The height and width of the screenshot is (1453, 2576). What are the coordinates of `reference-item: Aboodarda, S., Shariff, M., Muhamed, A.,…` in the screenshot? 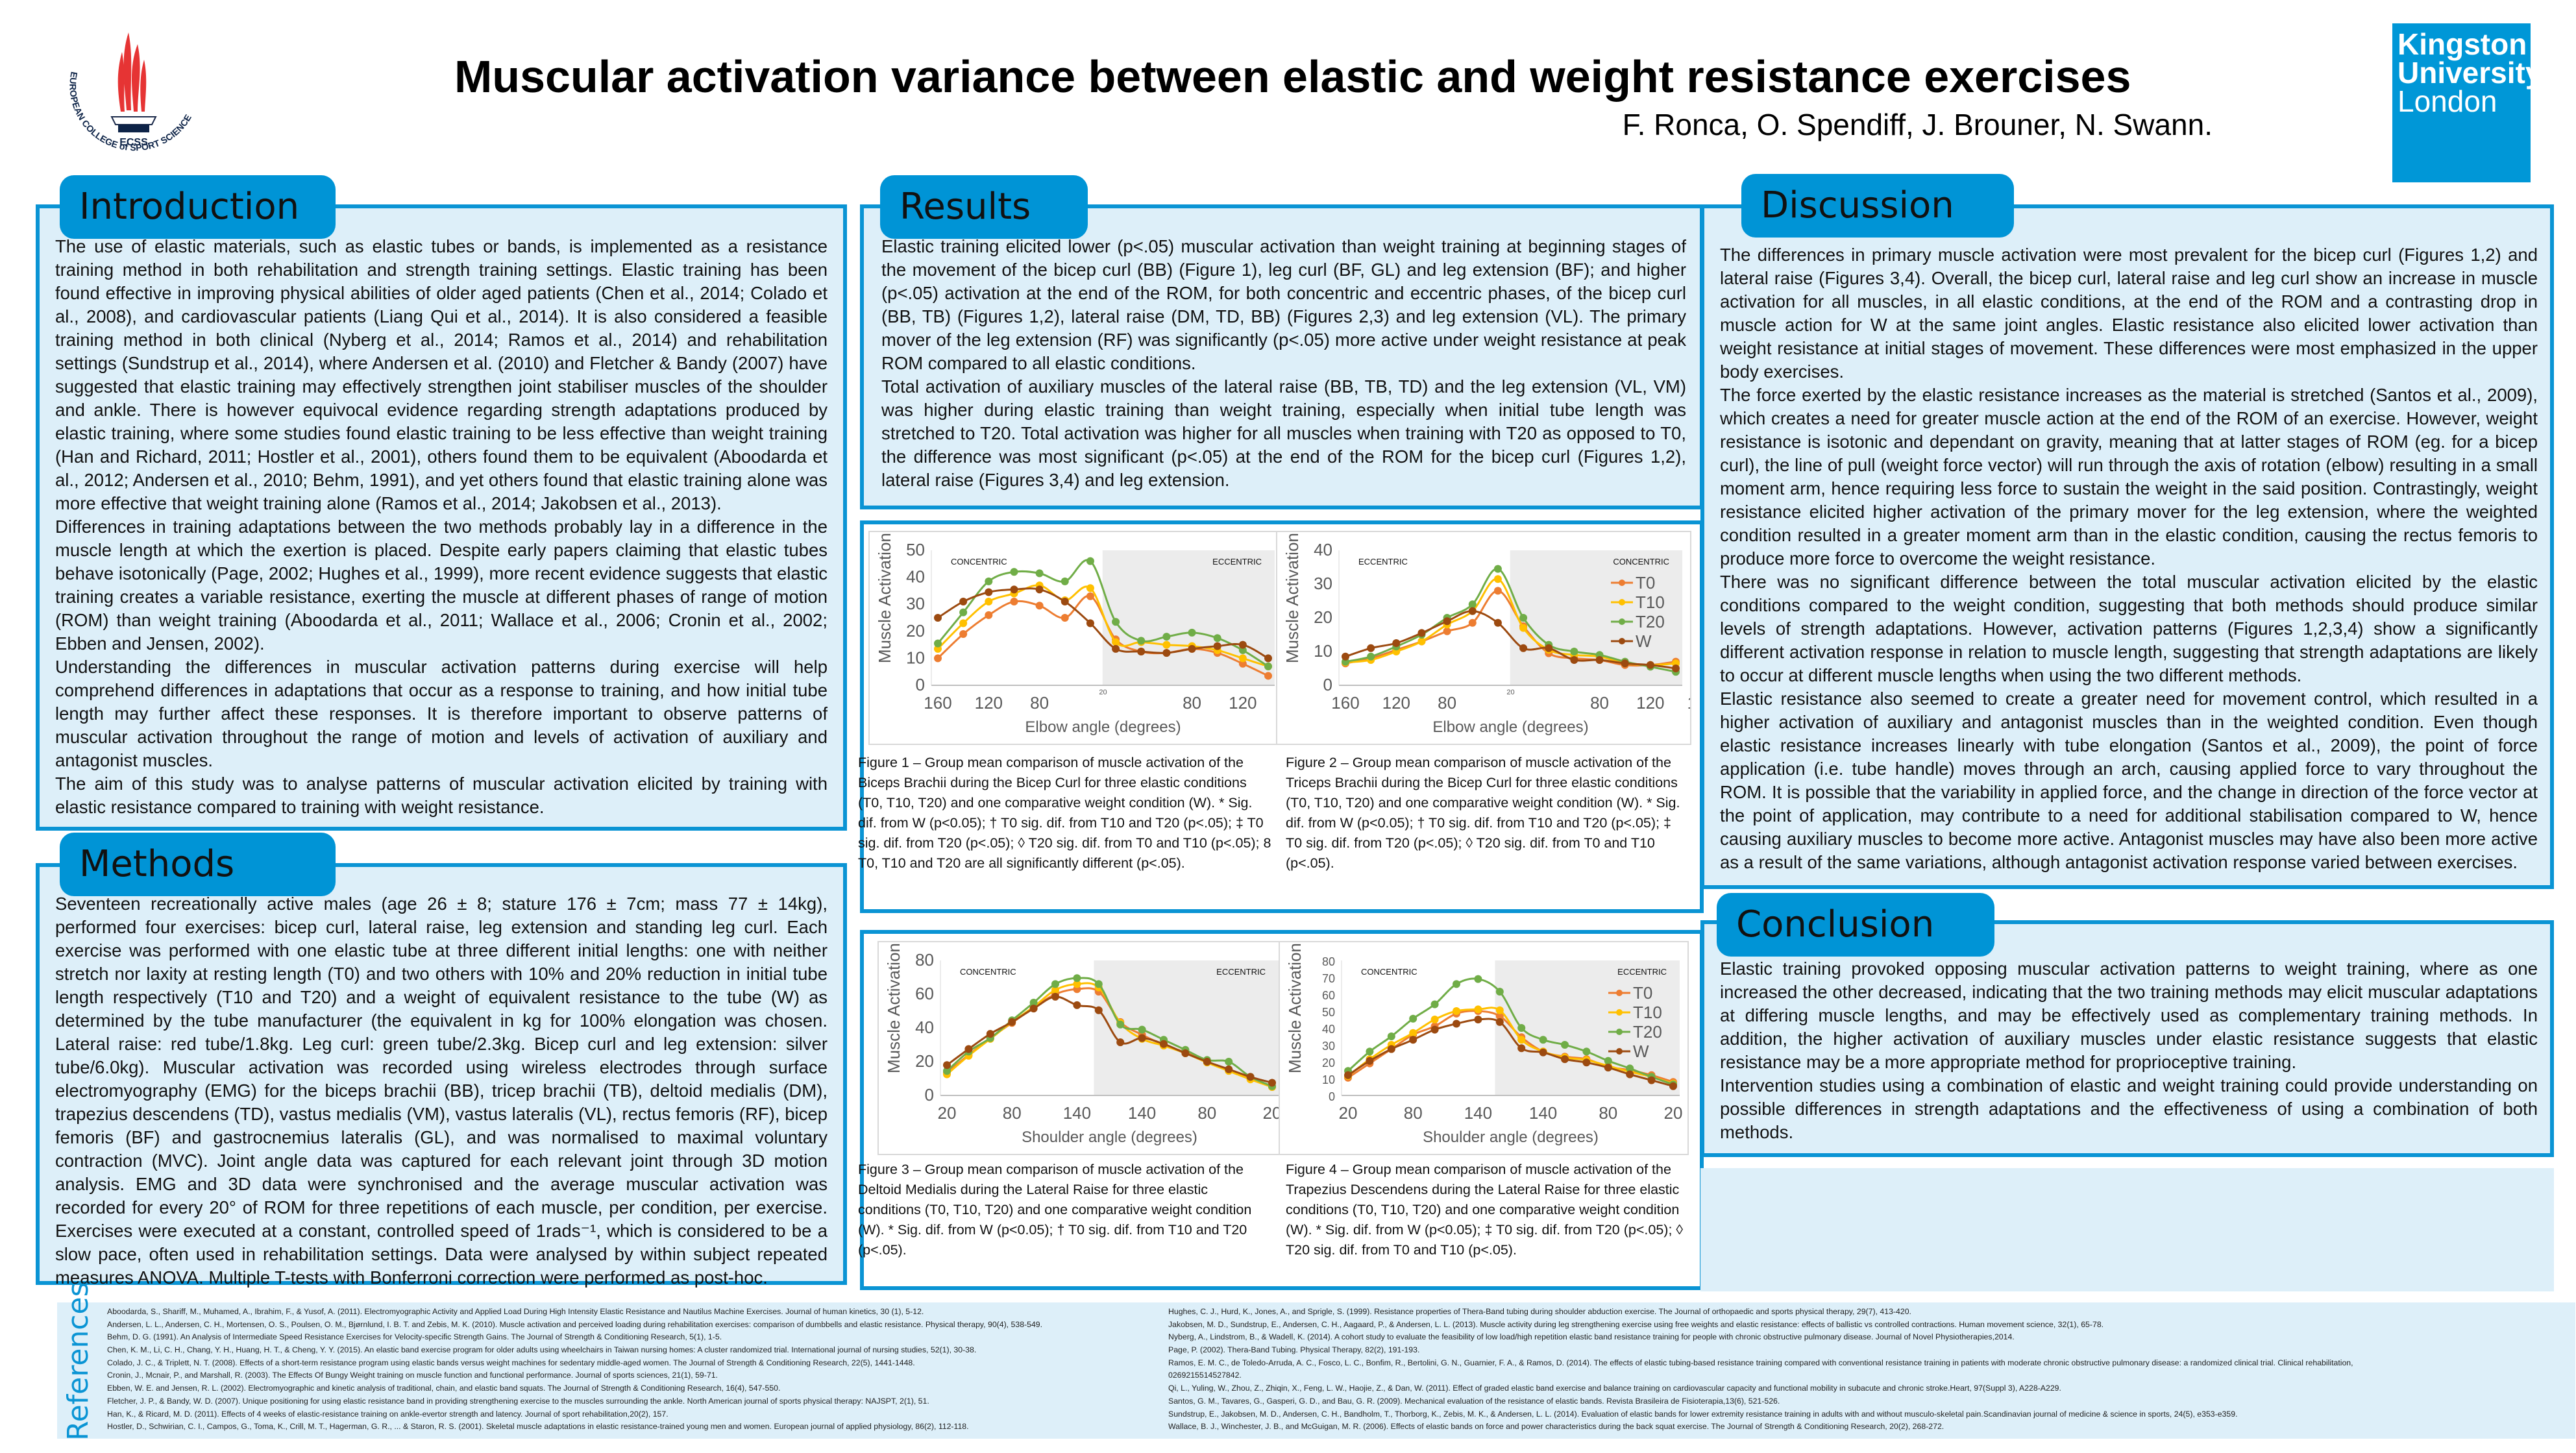 It's located at (515, 1311).